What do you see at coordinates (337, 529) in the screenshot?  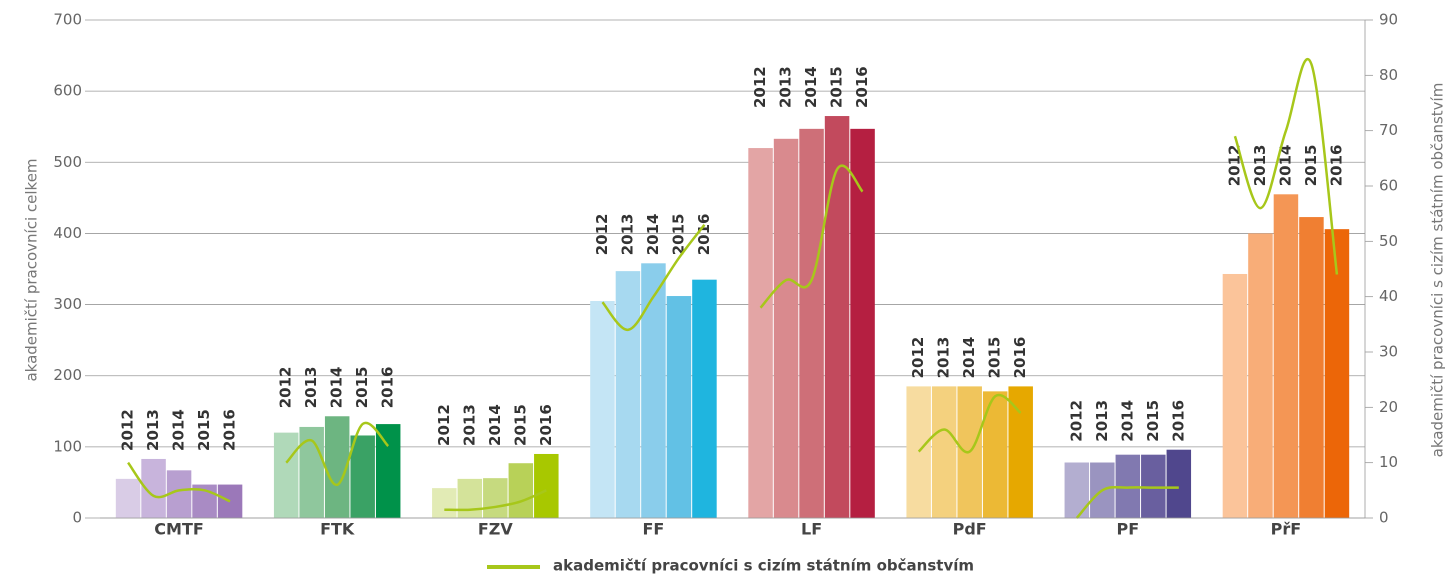 I see `x-tick-label: FTK` at bounding box center [337, 529].